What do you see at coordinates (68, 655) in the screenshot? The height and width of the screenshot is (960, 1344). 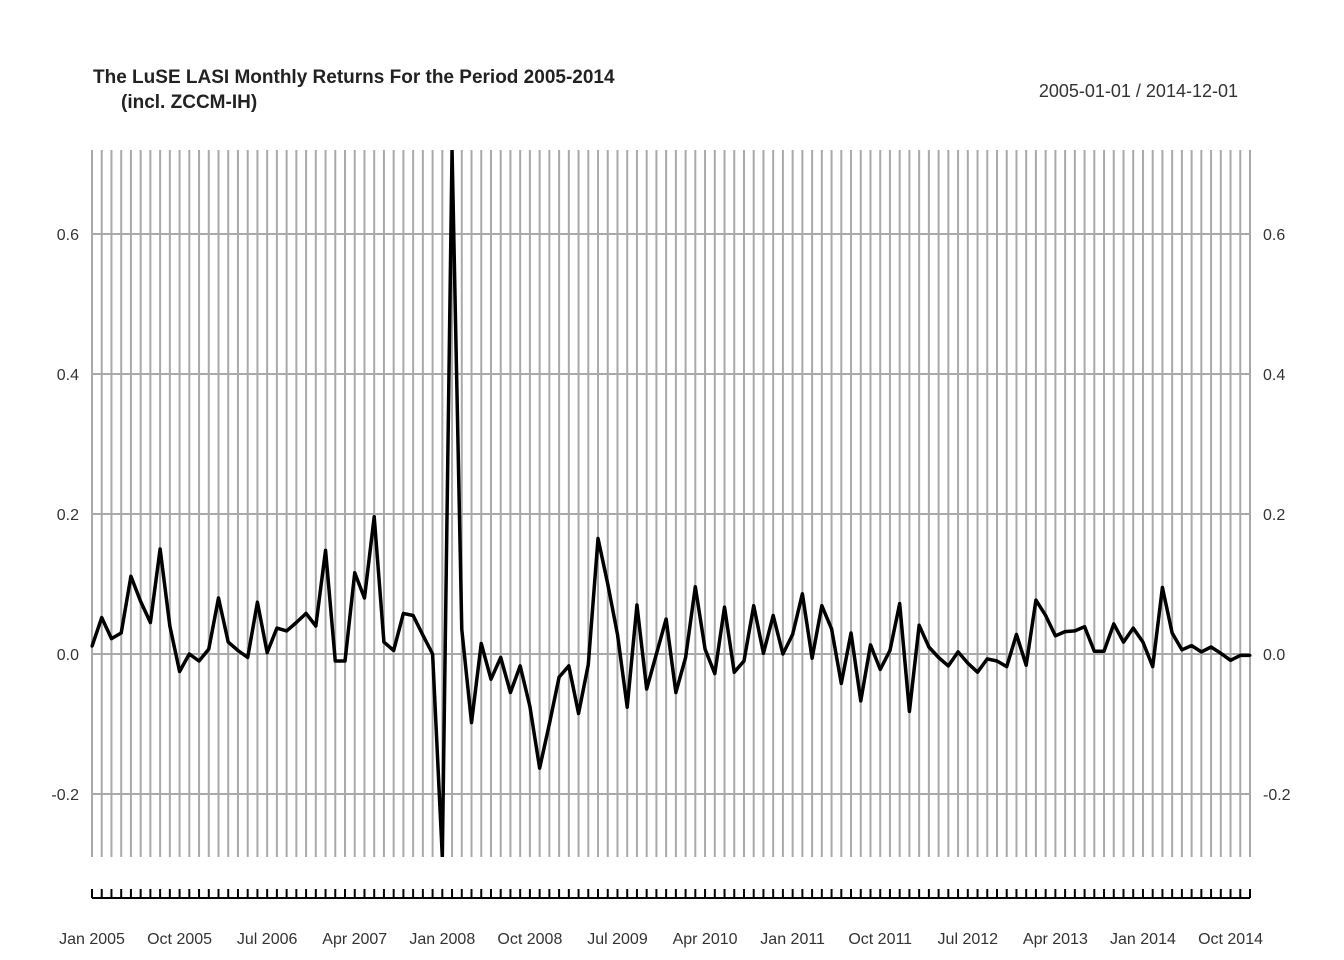 I see `y-tick-label-left: 0.0` at bounding box center [68, 655].